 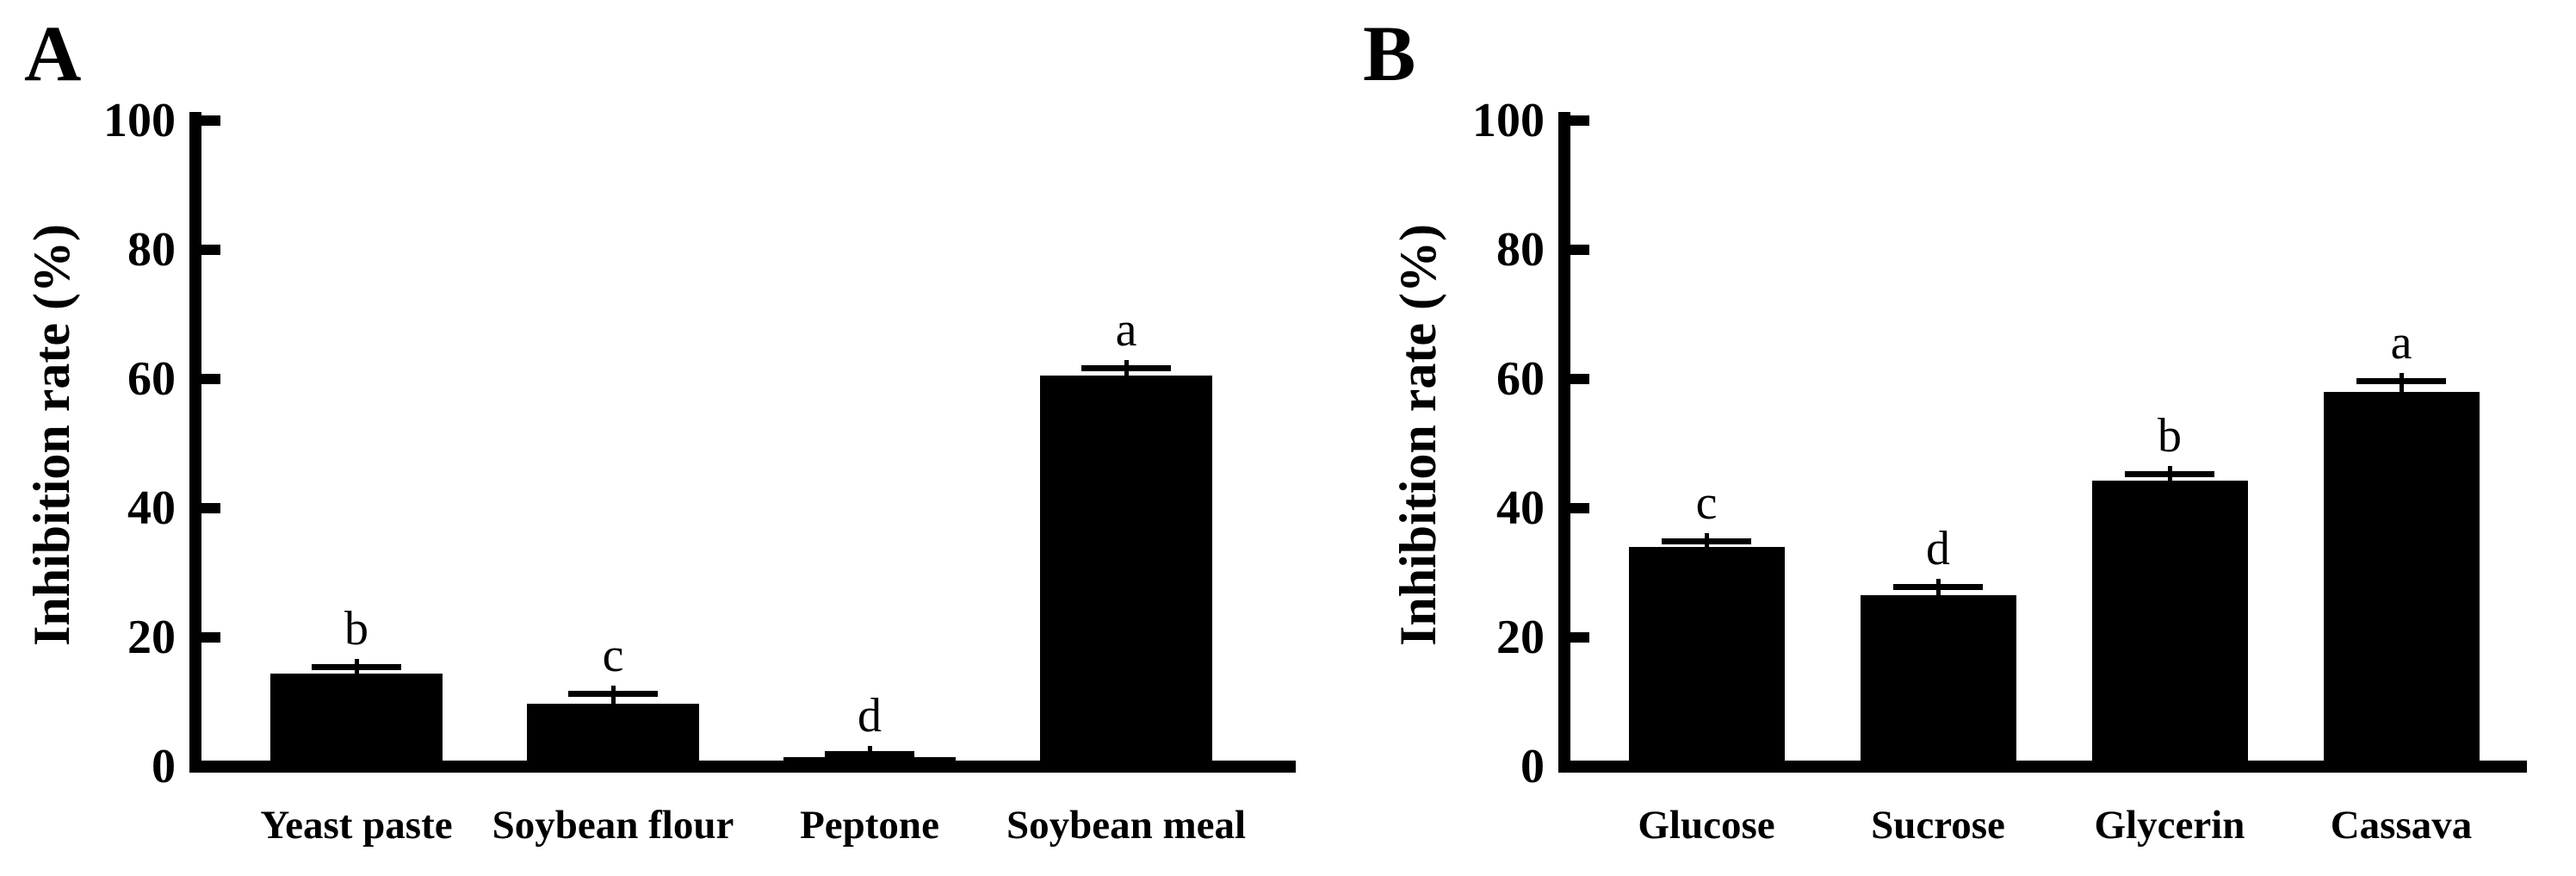 I want to click on panel-b-x-axis-line, so click(x=2043, y=767).